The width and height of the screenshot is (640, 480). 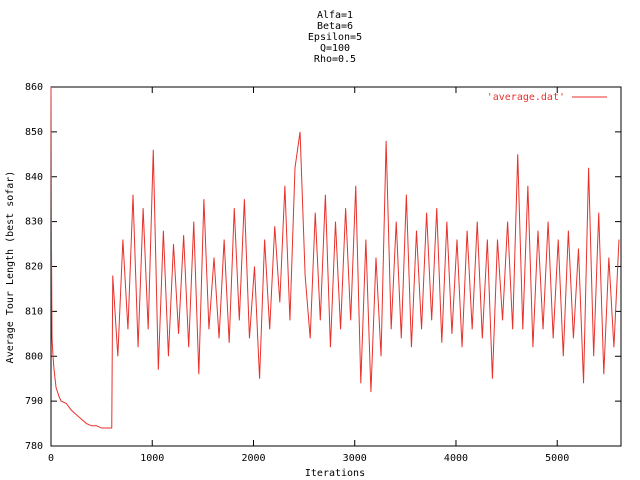 What do you see at coordinates (355, 458) in the screenshot?
I see `x-tick-label: 3000` at bounding box center [355, 458].